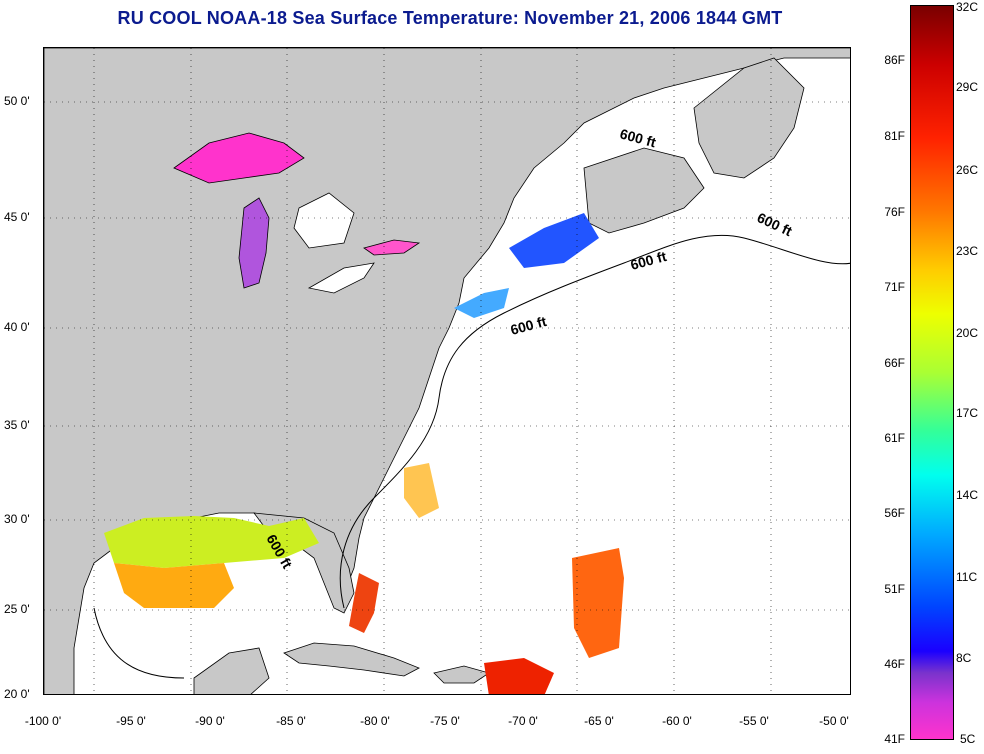  Describe the element at coordinates (834, 721) in the screenshot. I see `lon-label-50: -50 0'` at that location.